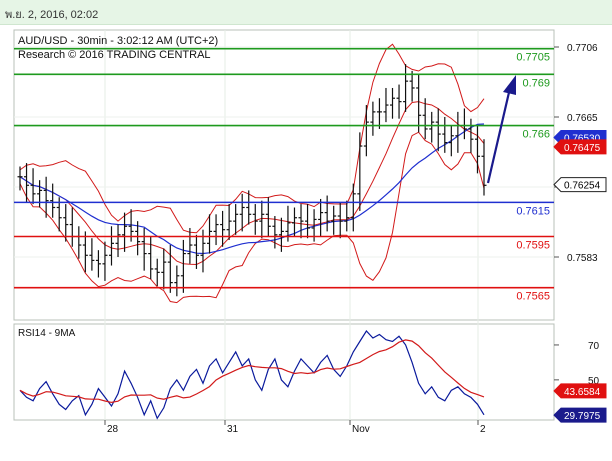 This screenshot has height=461, width=612. I want to click on rsi-tick-label: 70, so click(594, 346).